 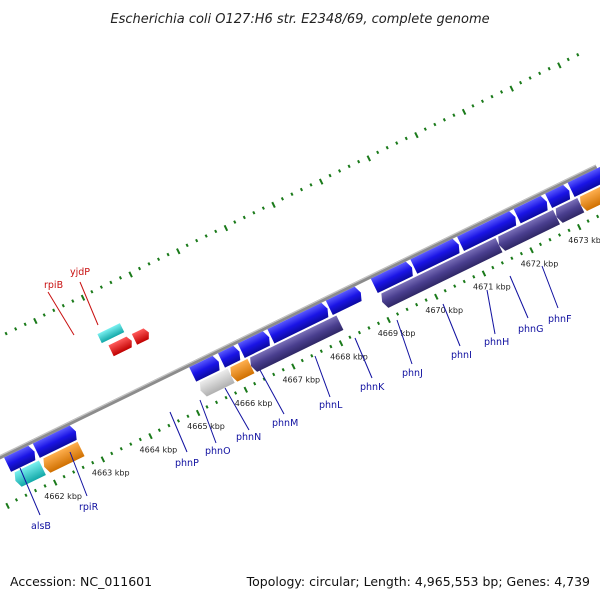 I want to click on kbp-label: 4663 kbp, so click(x=111, y=473).